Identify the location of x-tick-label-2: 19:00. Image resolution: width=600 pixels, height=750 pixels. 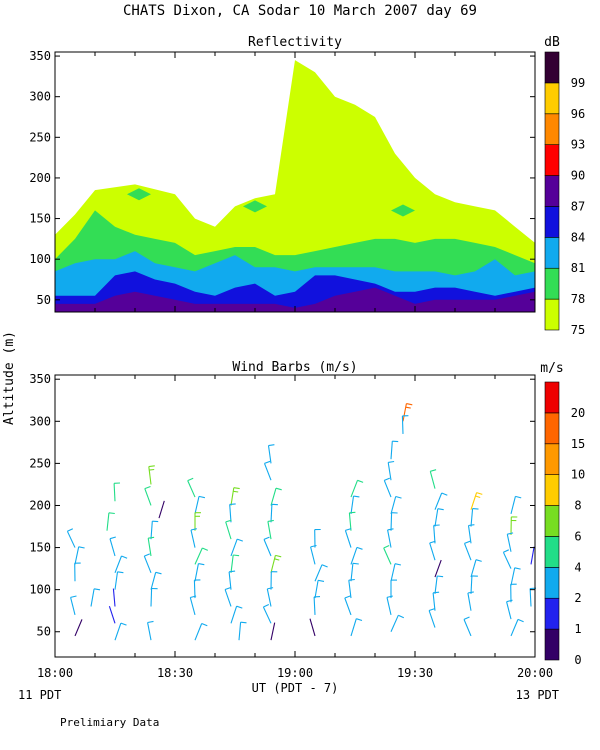
(295, 673).